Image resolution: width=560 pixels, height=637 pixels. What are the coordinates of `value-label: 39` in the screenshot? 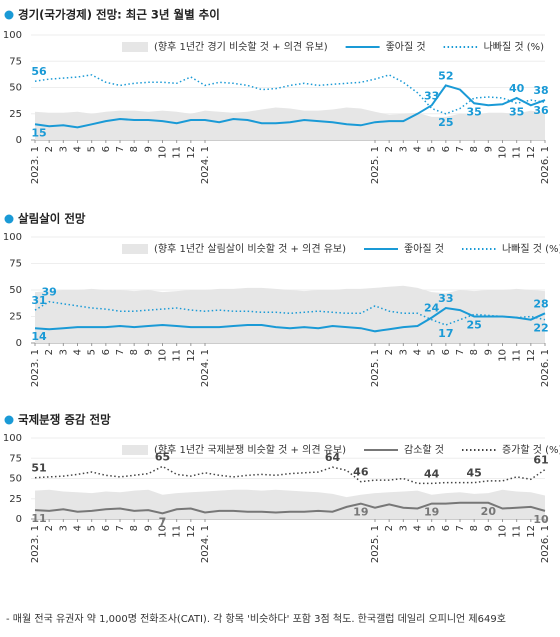 It's located at (49, 292).